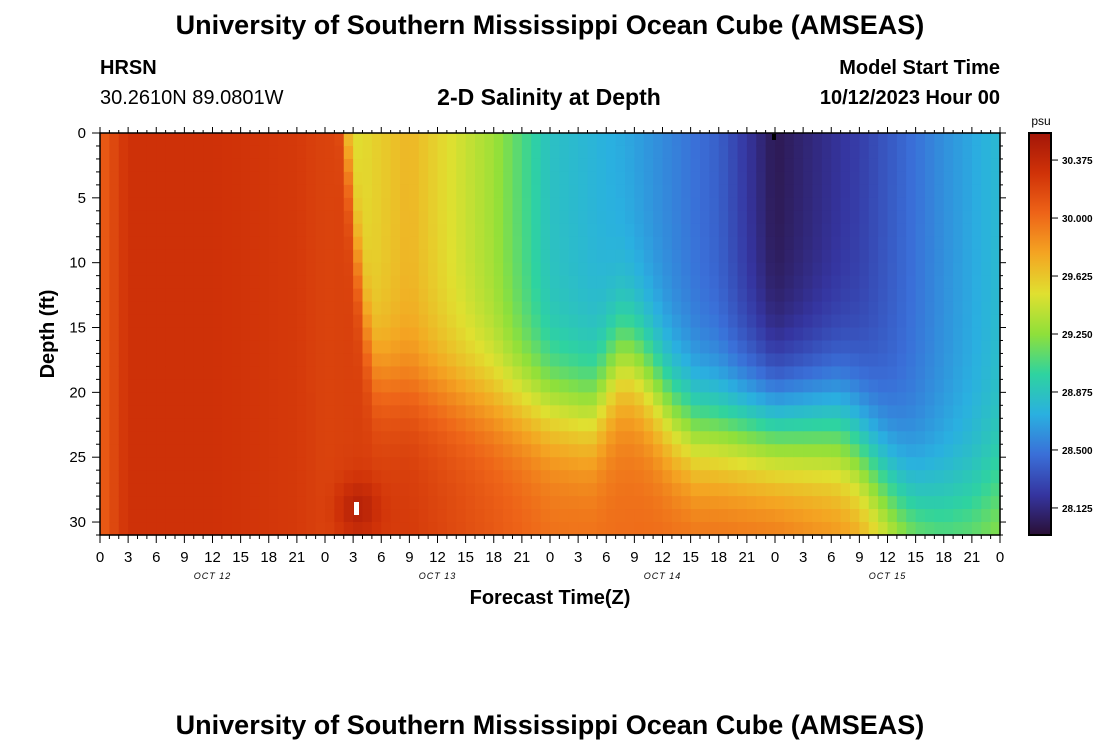 This screenshot has height=750, width=1100. What do you see at coordinates (831, 557) in the screenshot?
I see `x-tick-label: 6` at bounding box center [831, 557].